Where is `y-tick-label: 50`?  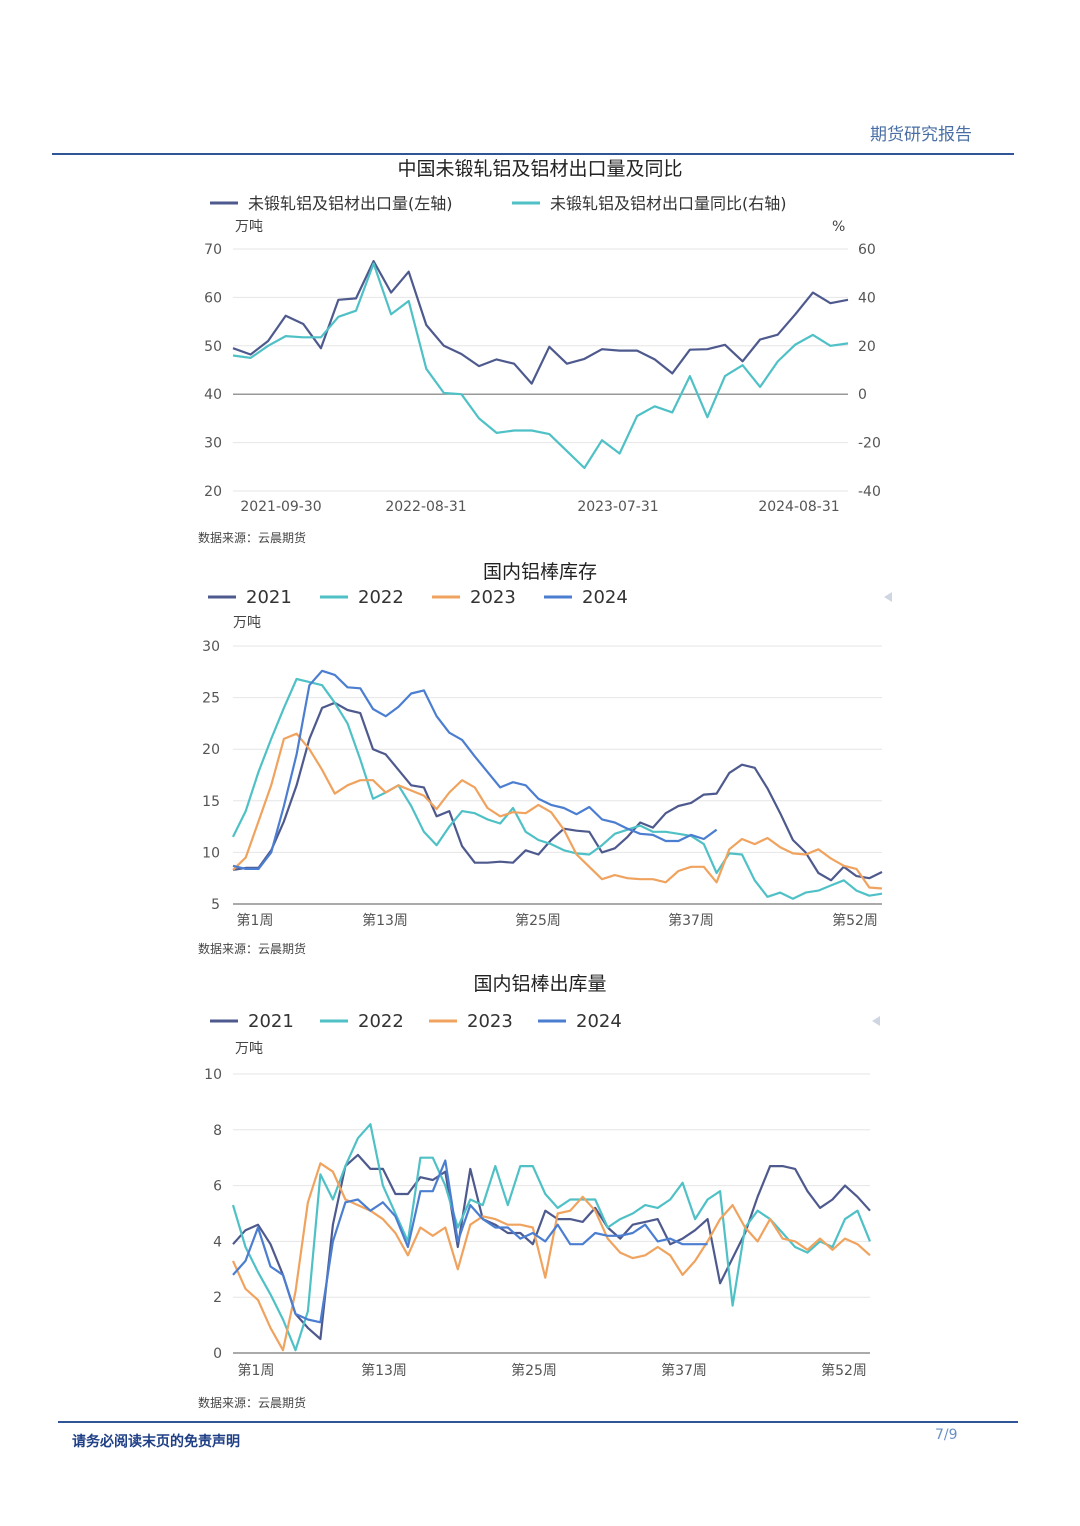
y-tick-label: 50 is located at coordinates (213, 347).